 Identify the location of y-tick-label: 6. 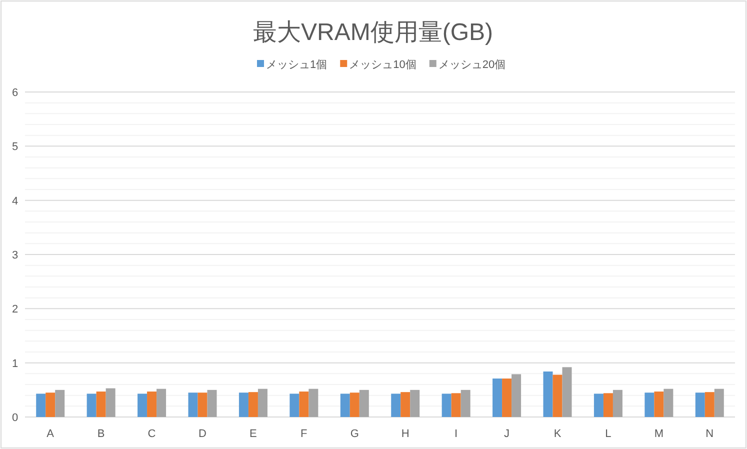
(15, 93).